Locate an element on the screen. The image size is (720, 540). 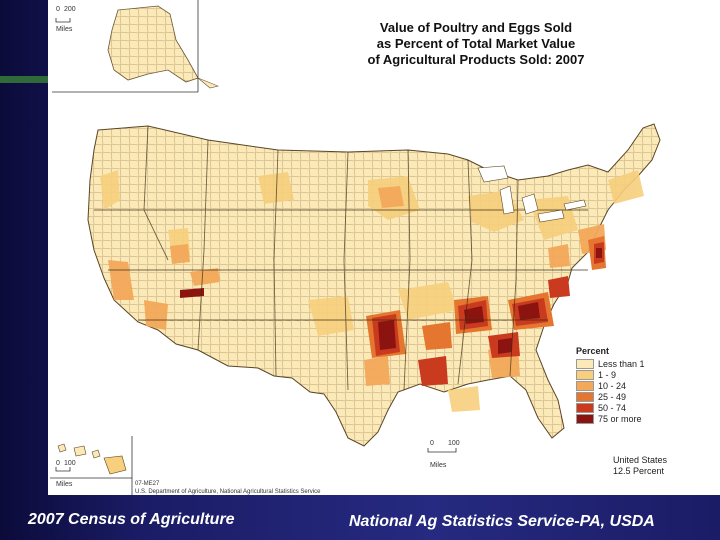
legend-item: 25 - 49 is located at coordinates (631, 396).